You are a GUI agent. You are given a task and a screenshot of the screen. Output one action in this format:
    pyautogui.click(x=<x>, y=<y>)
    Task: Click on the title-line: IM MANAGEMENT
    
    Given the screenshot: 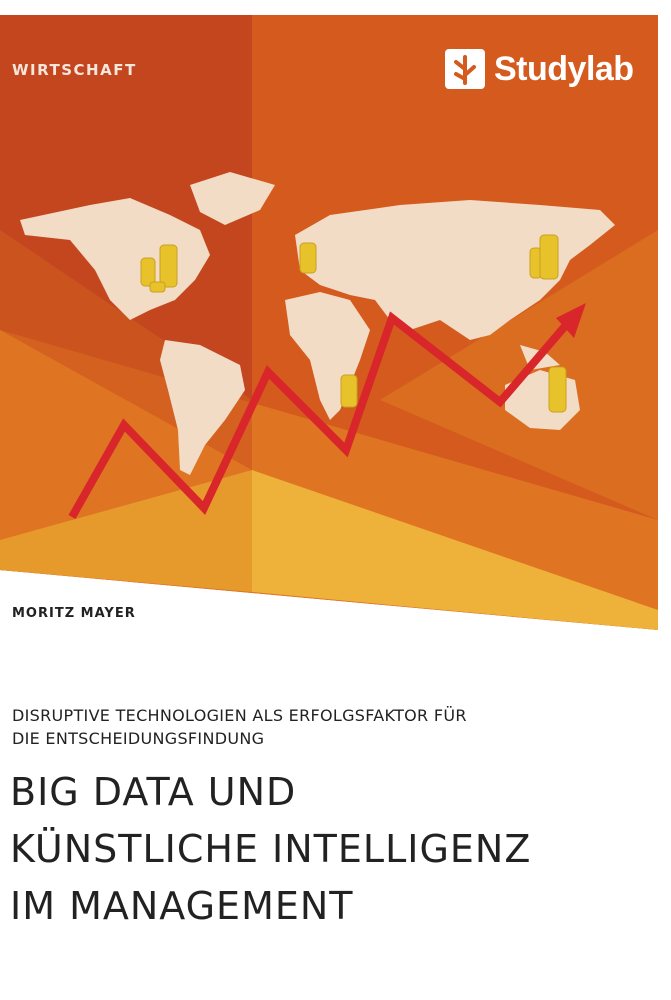 What is the action you would take?
    pyautogui.click(x=182, y=906)
    